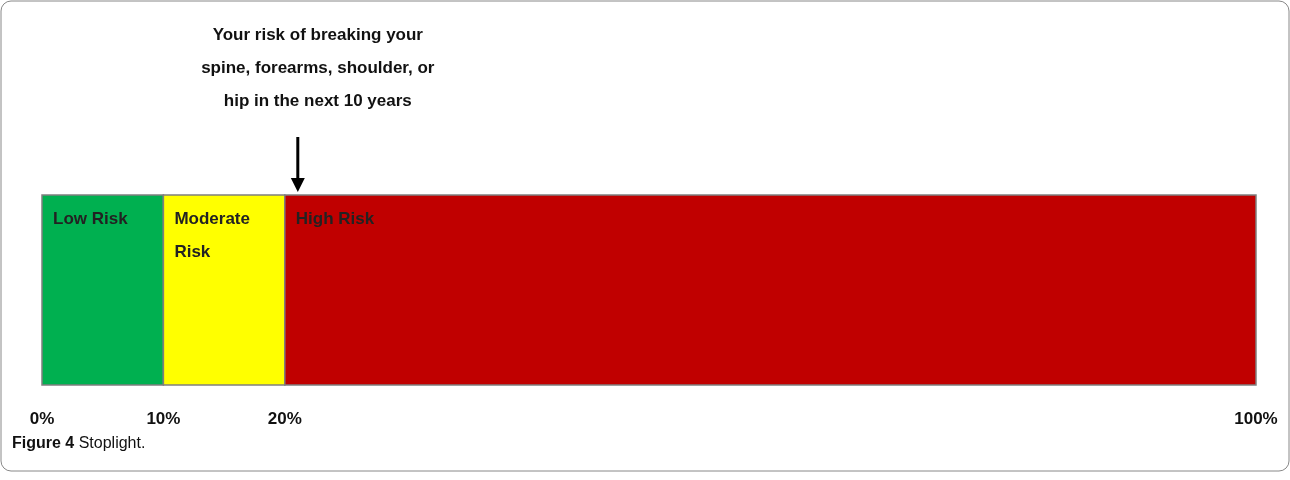  I want to click on x-tick-label: 100%, so click(1256, 418).